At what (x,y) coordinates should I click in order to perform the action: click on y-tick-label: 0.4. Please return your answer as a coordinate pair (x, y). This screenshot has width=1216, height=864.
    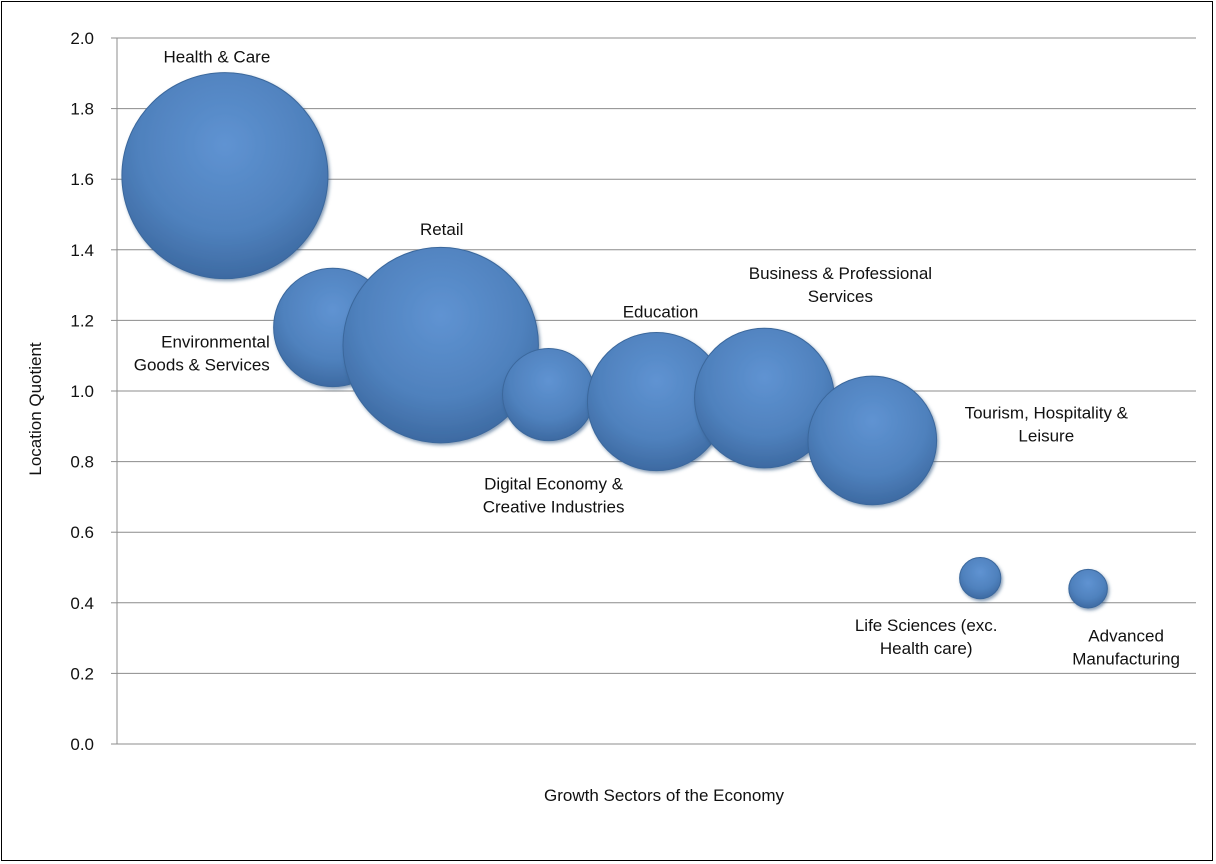
    Looking at the image, I should click on (82, 603).